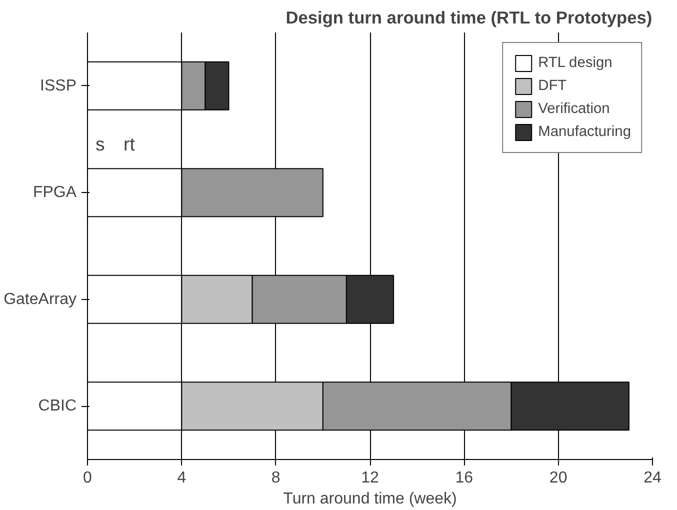 Image resolution: width=677 pixels, height=510 pixels. Describe the element at coordinates (558, 478) in the screenshot. I see `x-tick-label: 20` at that location.